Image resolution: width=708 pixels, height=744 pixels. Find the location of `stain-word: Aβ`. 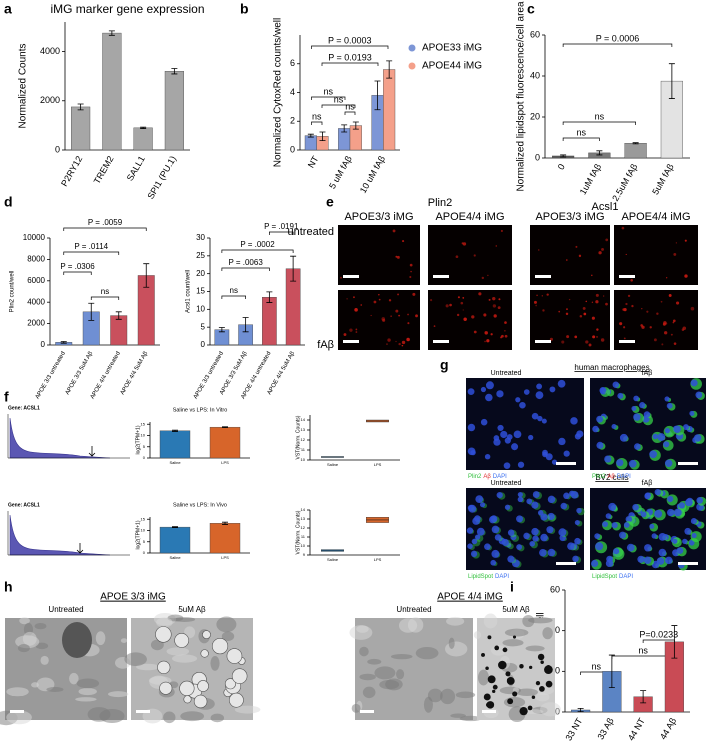

stain-word: Aβ is located at coordinates (487, 477).